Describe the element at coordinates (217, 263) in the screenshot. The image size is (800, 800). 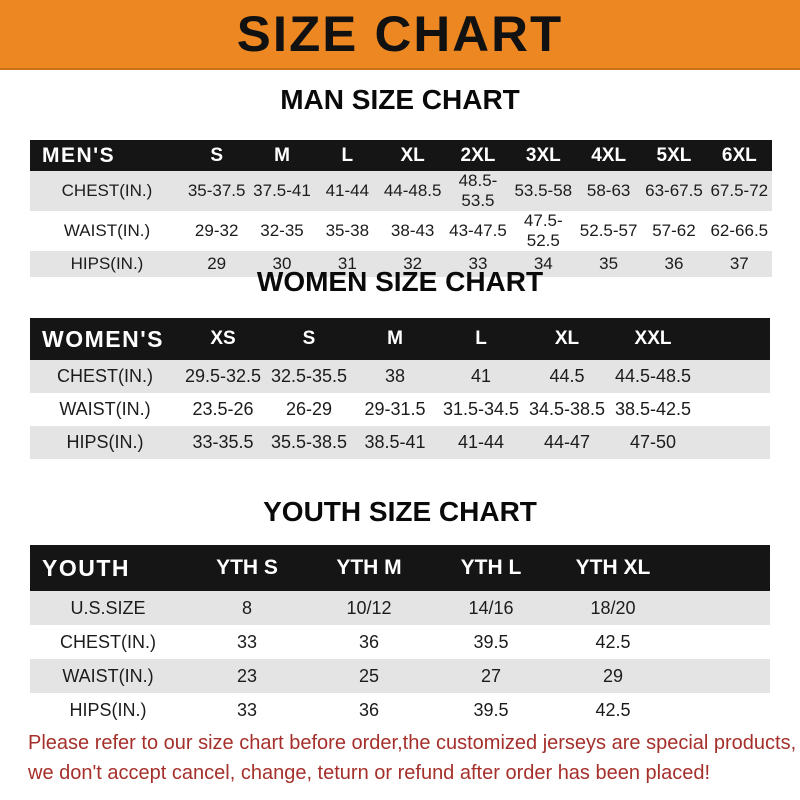
I see `measurement-cell: 29` at that location.